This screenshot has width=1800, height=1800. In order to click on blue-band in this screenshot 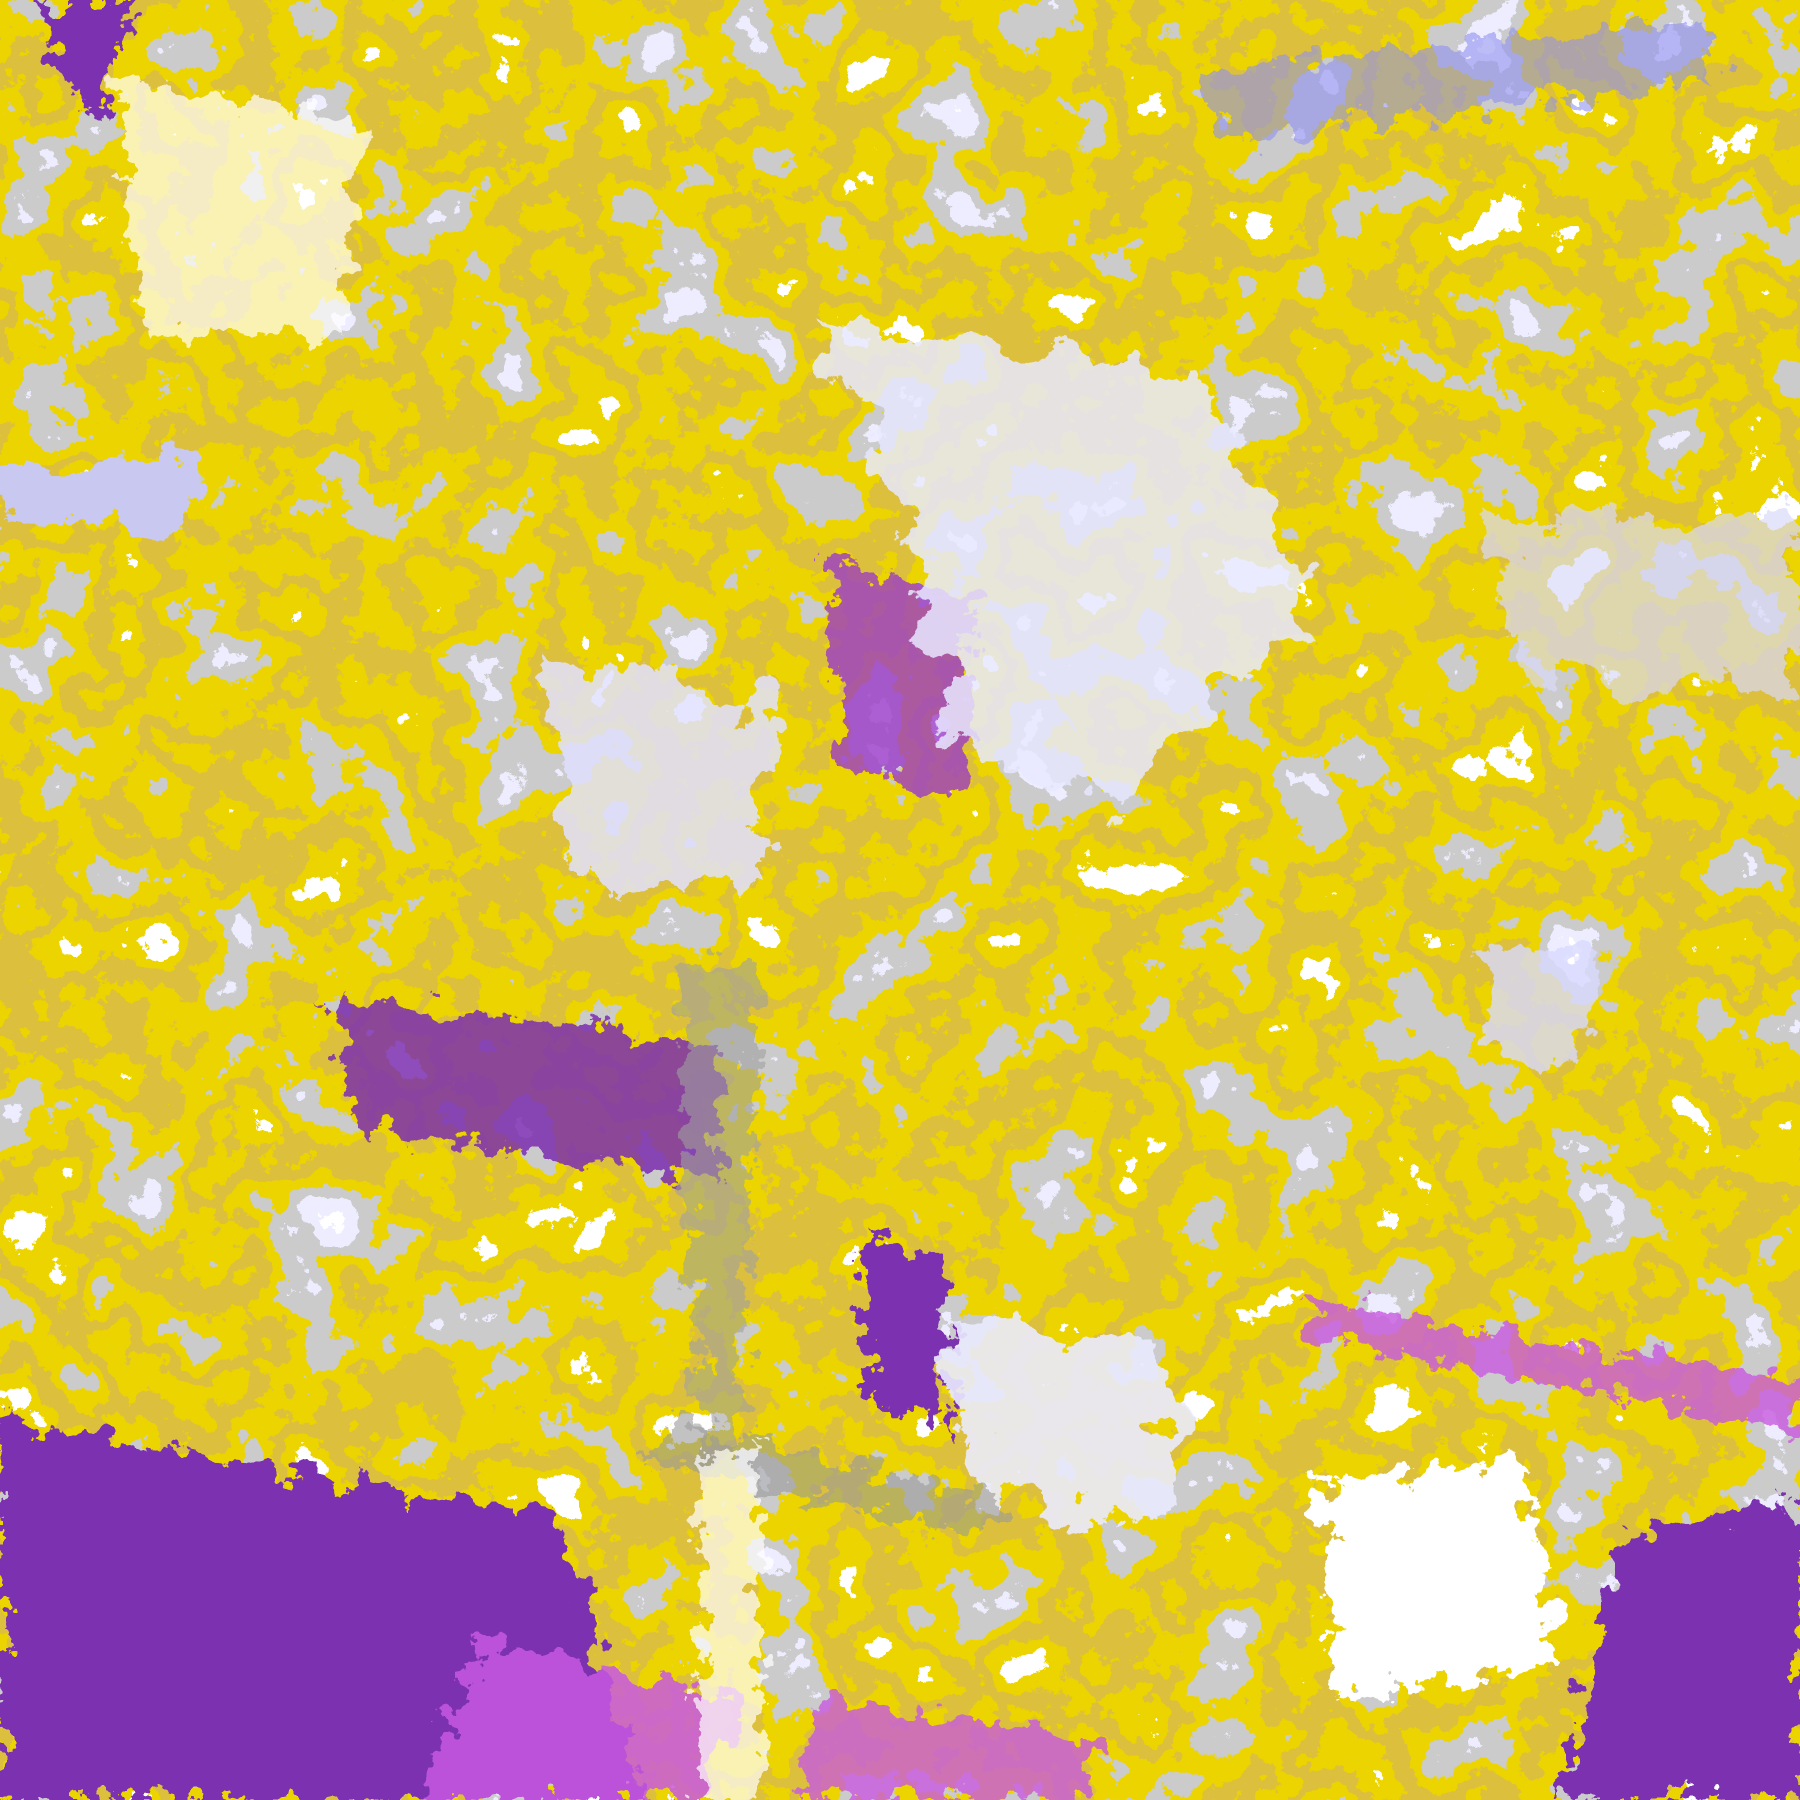, I will do `click(1460, 80)`.